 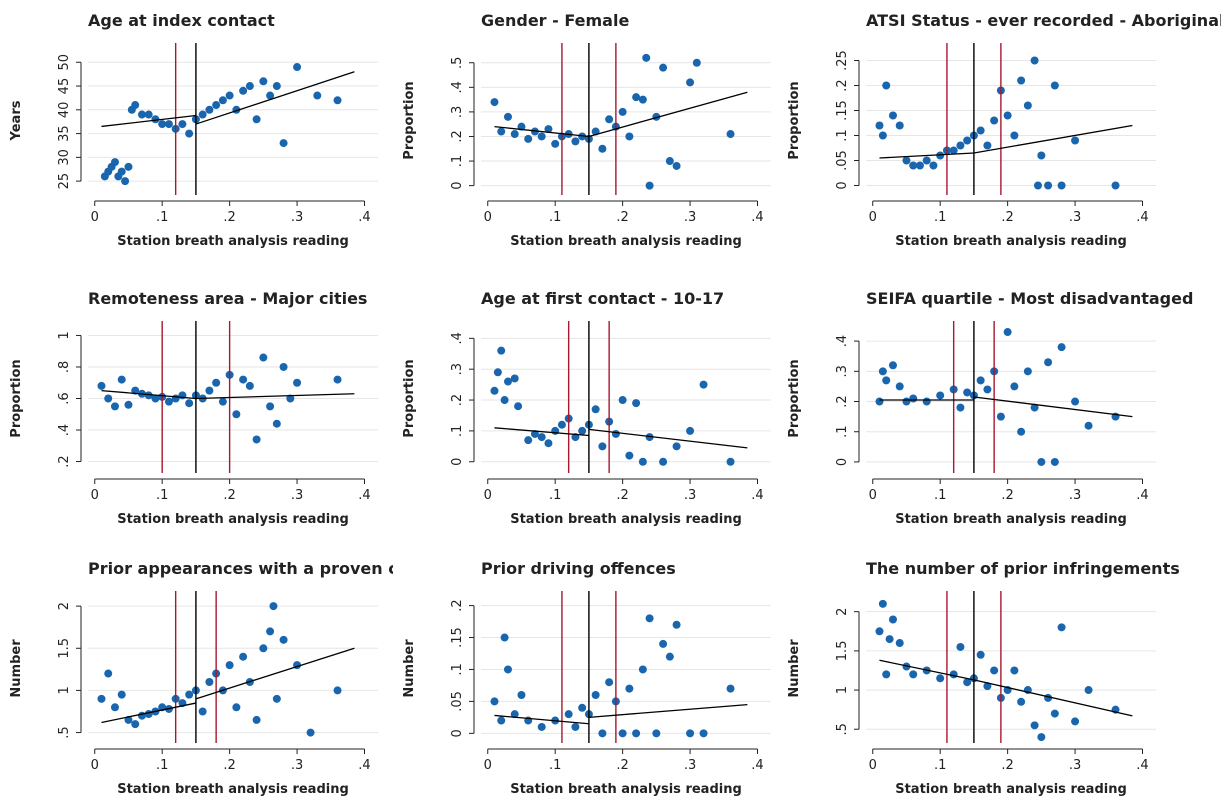 What do you see at coordinates (842, 612) in the screenshot?
I see `y-tick-label: 2` at bounding box center [842, 612].